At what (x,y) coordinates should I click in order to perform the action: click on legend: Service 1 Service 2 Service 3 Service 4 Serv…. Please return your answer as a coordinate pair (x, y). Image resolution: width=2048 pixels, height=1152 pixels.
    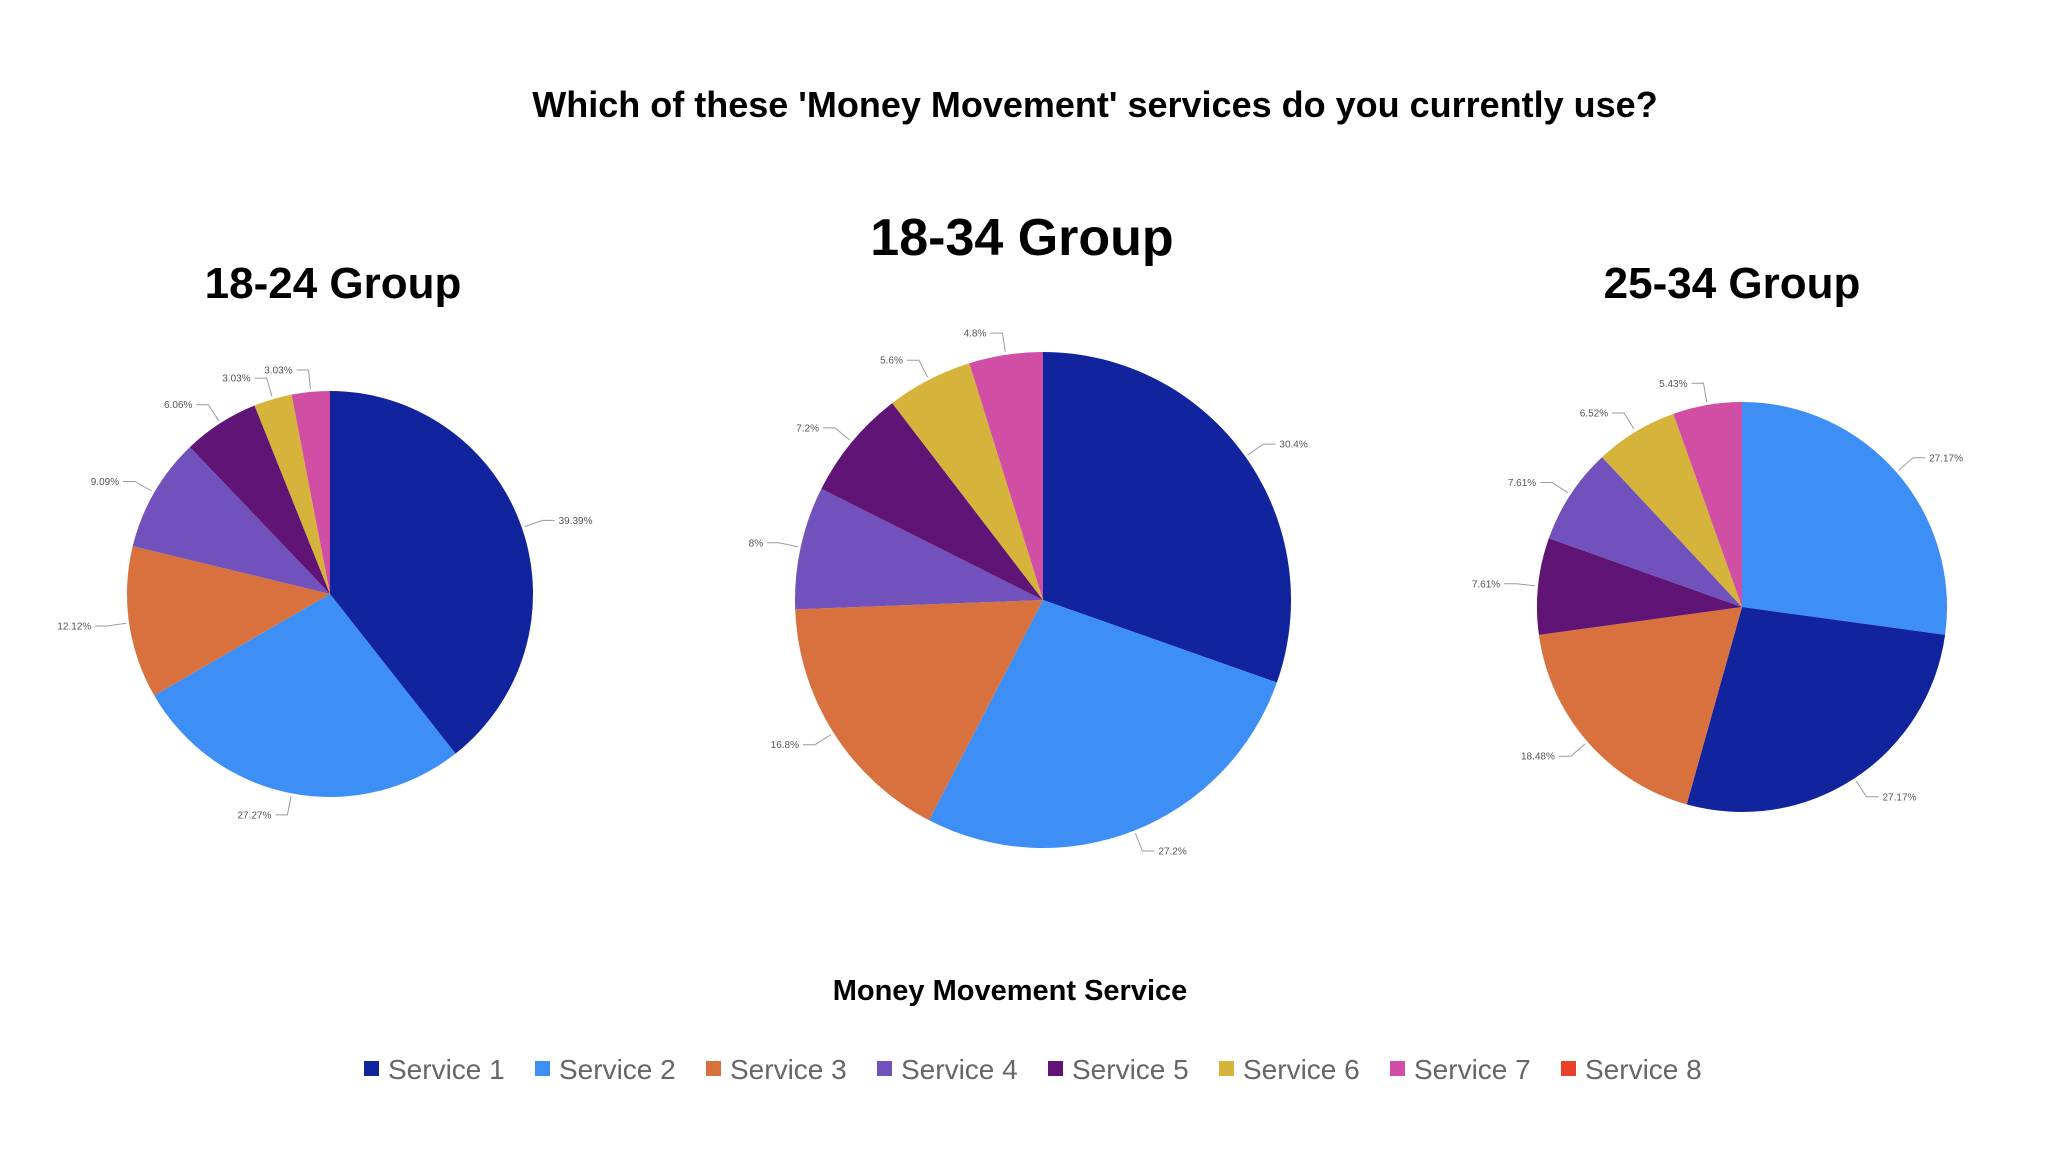
    Looking at the image, I should click on (1033, 1069).